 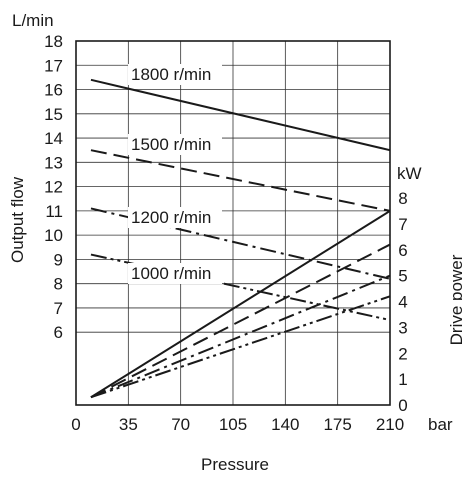 I want to click on y-right-tick-label: 1, so click(x=402, y=379).